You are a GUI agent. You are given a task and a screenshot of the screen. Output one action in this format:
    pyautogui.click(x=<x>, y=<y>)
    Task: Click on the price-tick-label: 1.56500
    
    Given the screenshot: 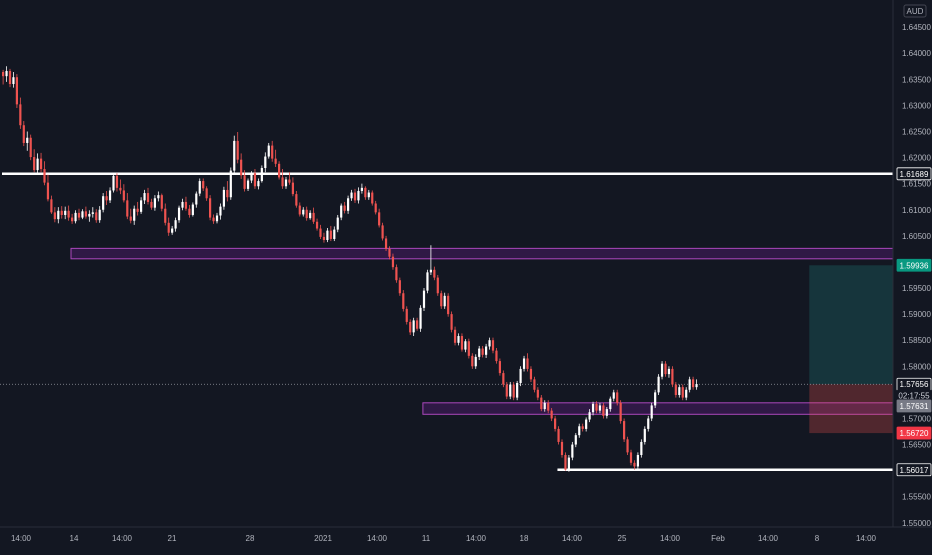 What is the action you would take?
    pyautogui.click(x=916, y=445)
    